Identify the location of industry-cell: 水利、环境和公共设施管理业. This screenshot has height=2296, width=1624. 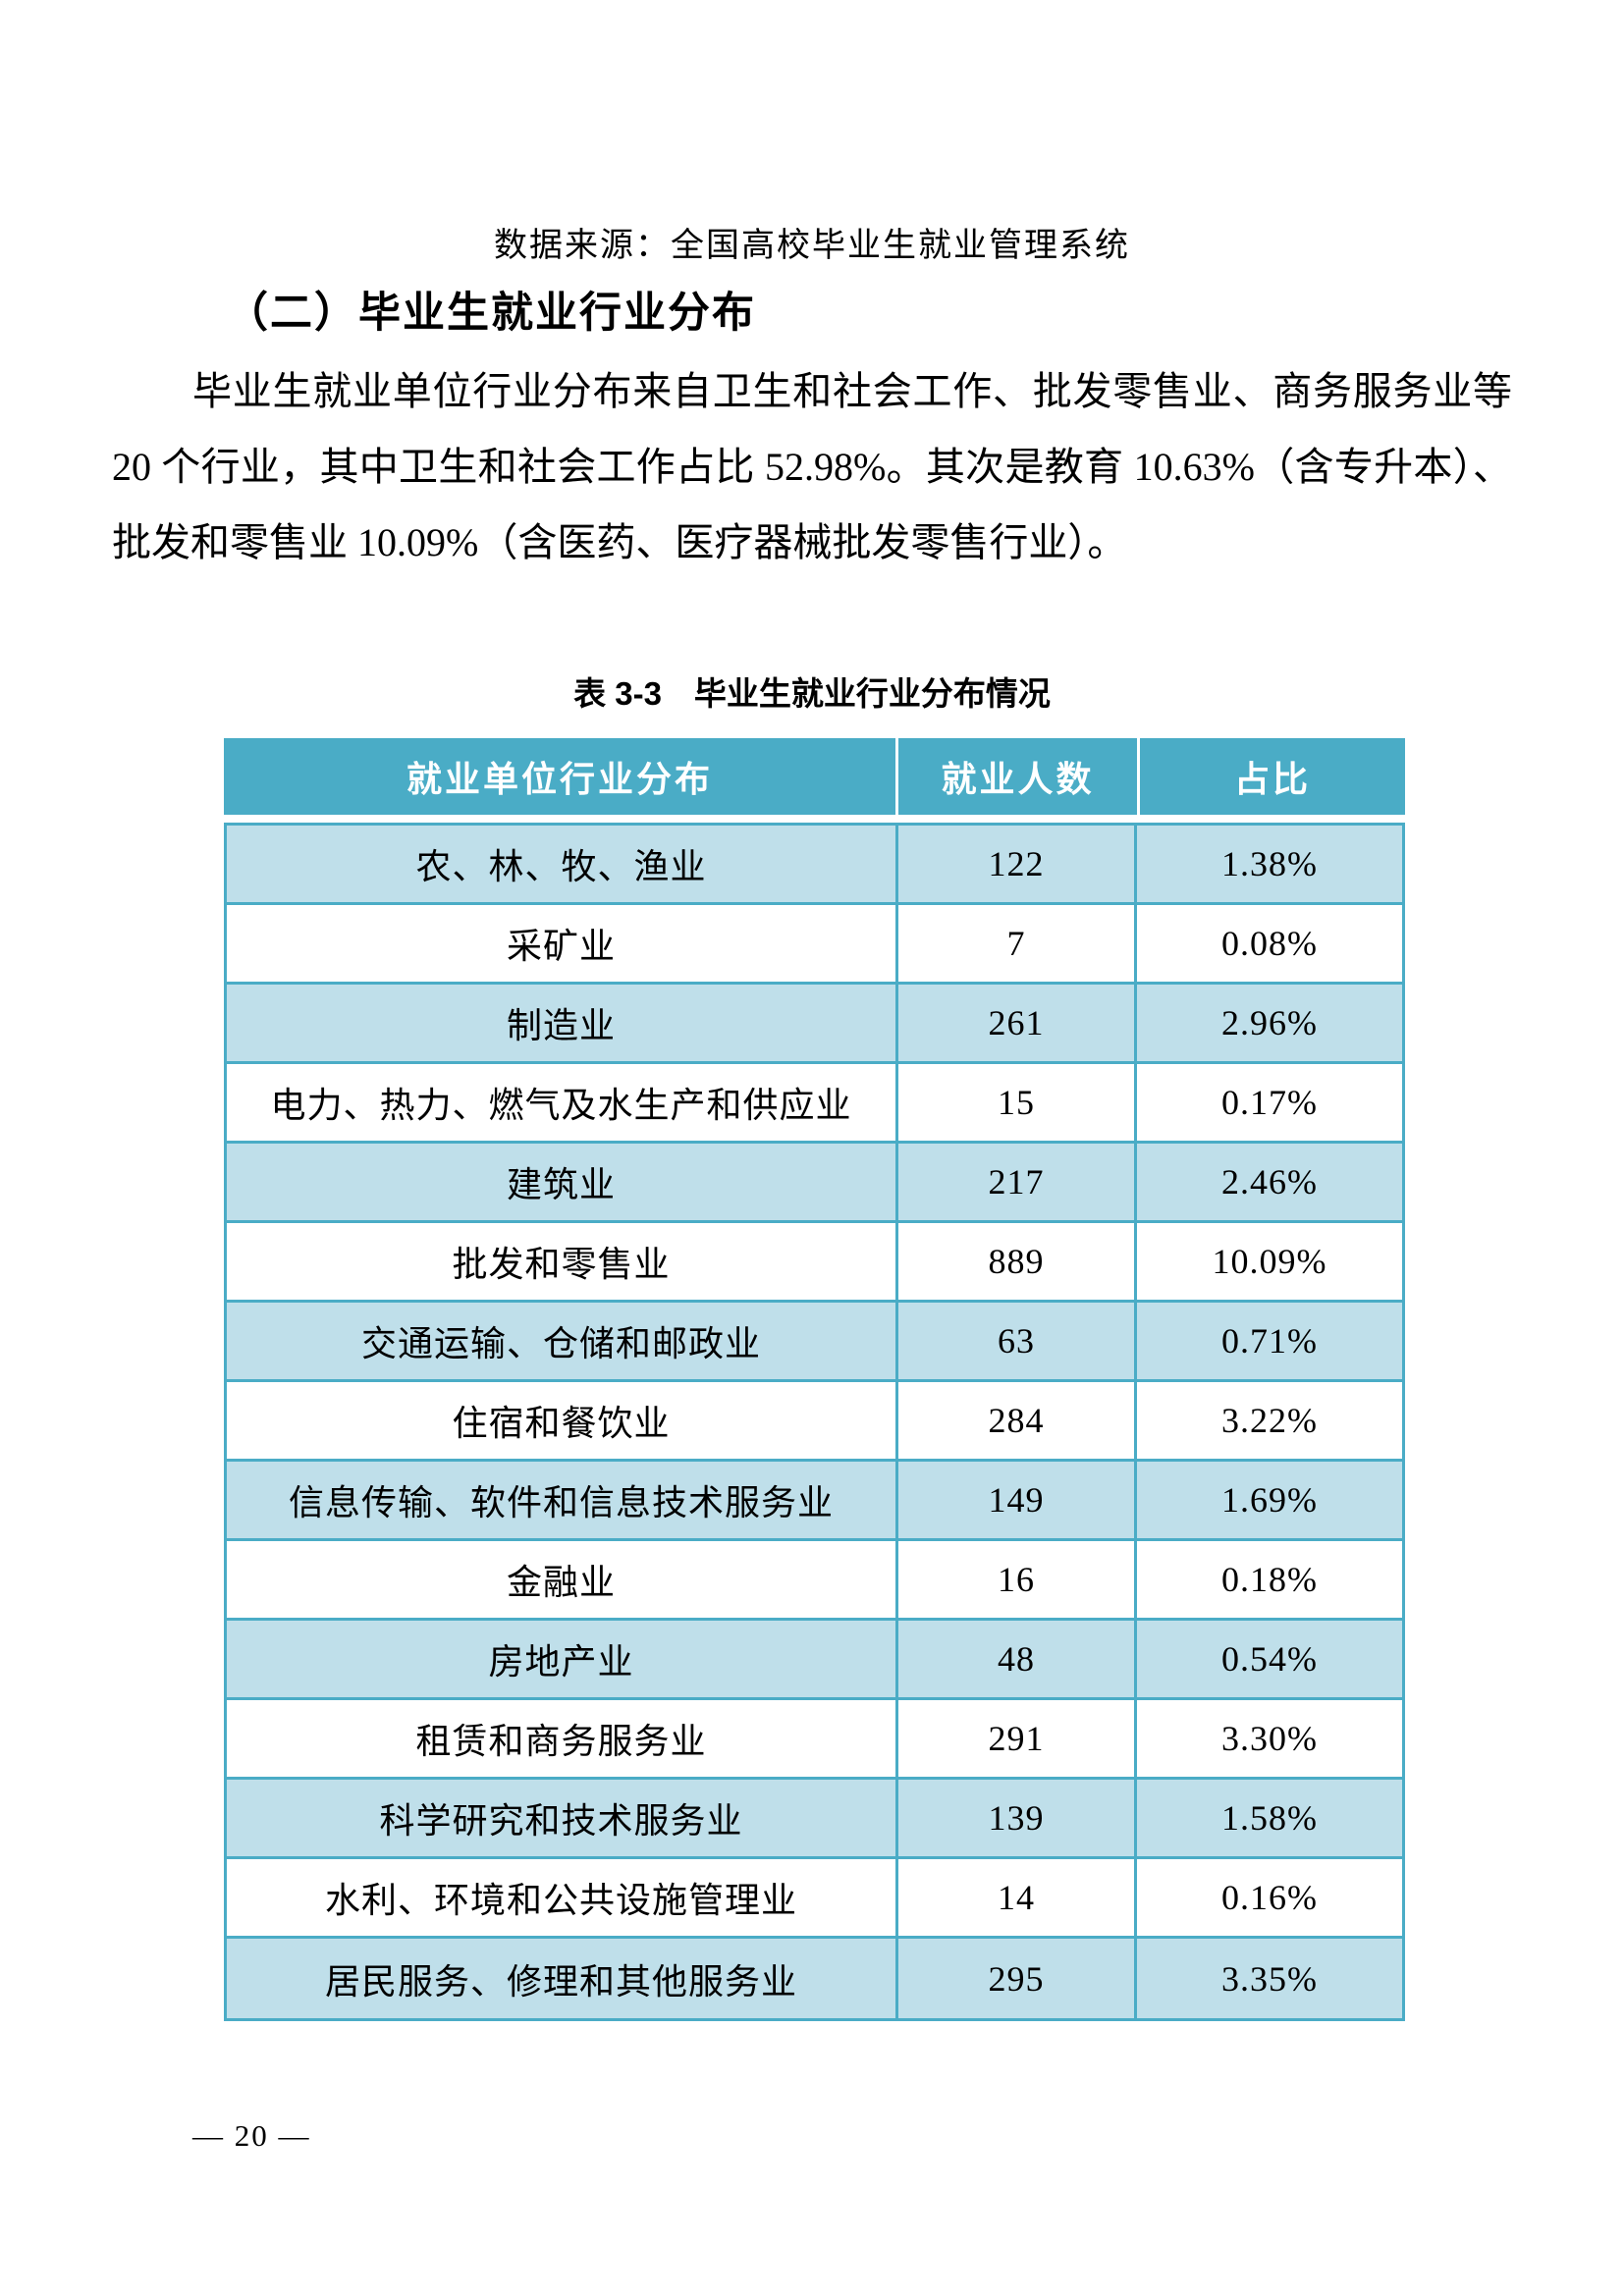
(562, 1897).